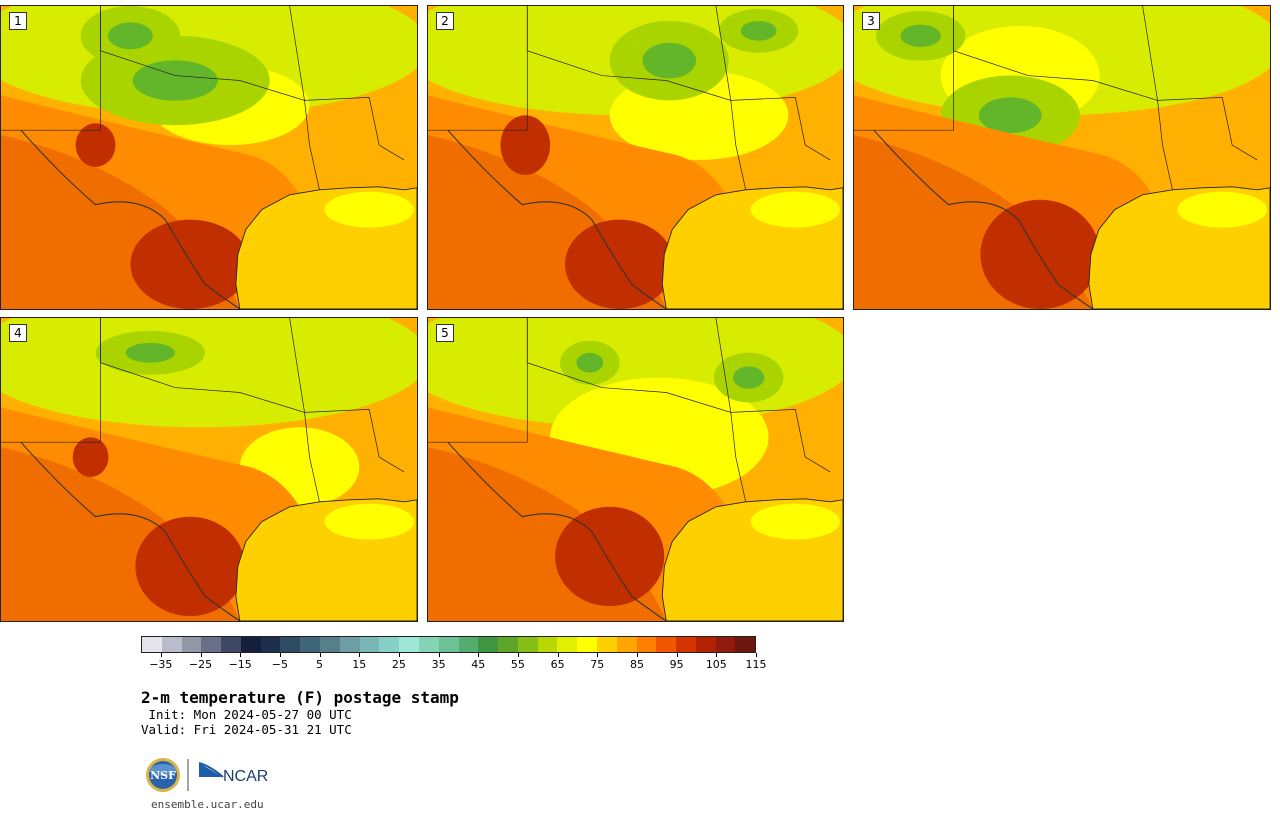  Describe the element at coordinates (320, 664) in the screenshot. I see `colorbar-tick-label: 5` at that location.